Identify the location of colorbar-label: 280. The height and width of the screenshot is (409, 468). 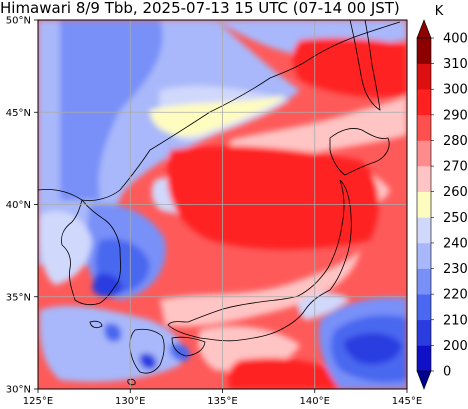
(455, 141).